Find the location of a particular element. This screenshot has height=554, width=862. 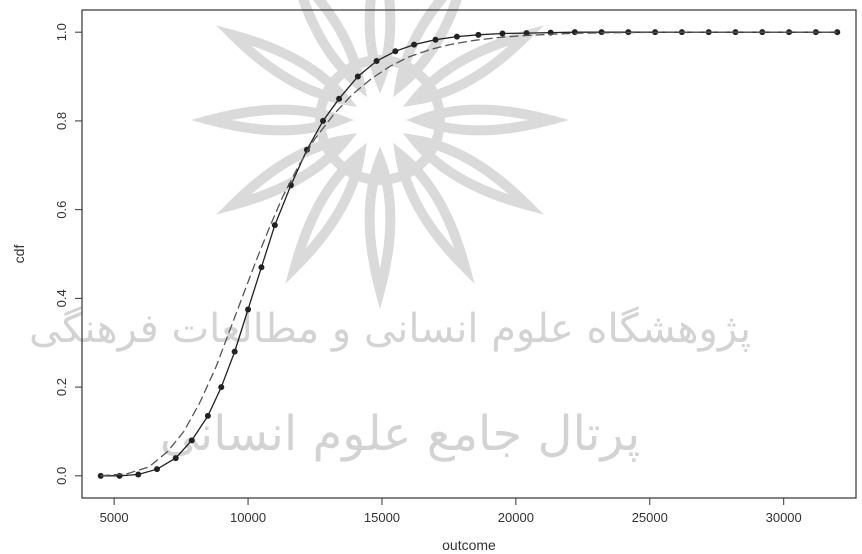

x-tick-label: 25000 is located at coordinates (650, 517).